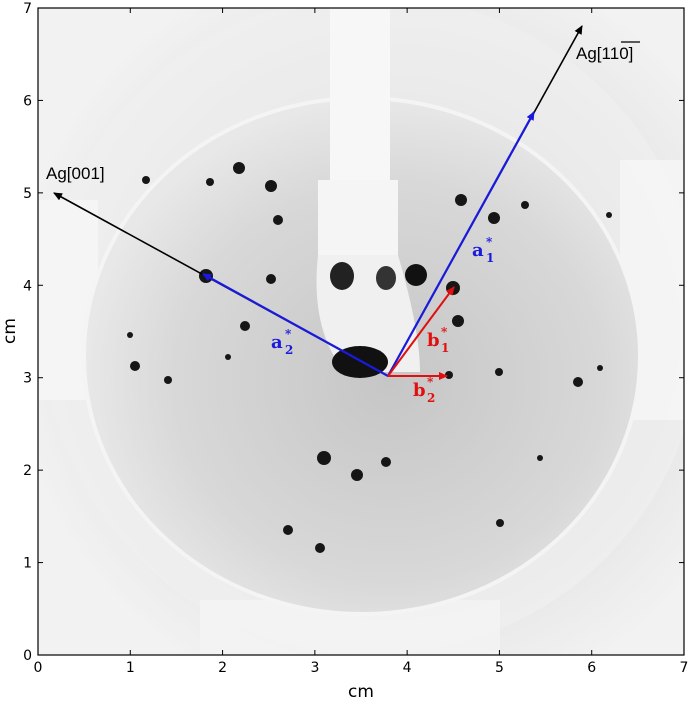  Describe the element at coordinates (314, 668) in the screenshot. I see `x-tick-3: 3` at that location.